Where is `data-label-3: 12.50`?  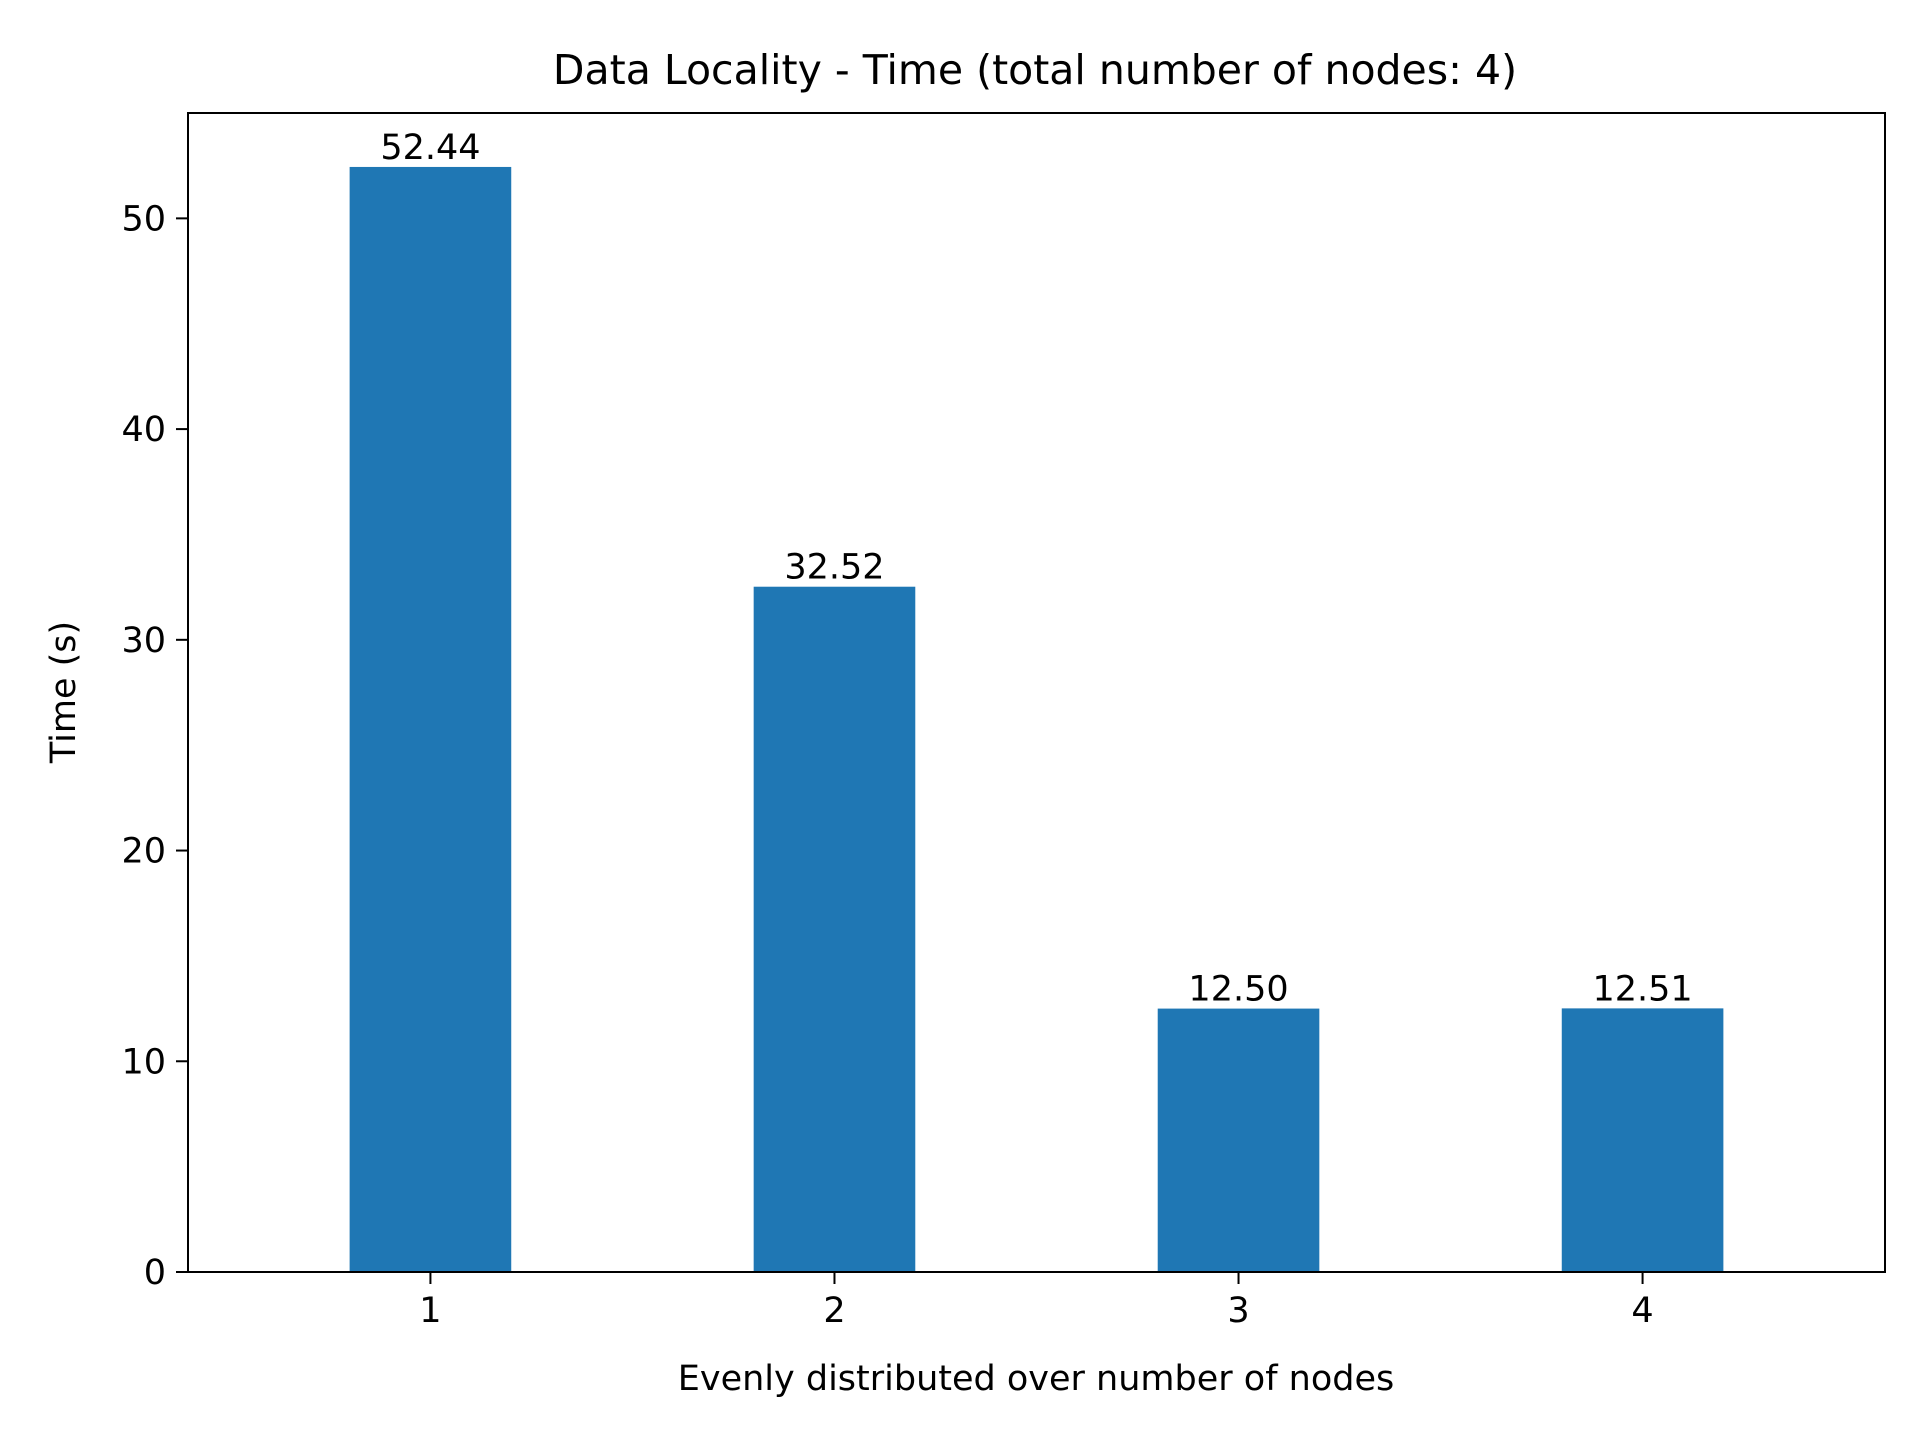 data-label-3: 12.50 is located at coordinates (1238, 990).